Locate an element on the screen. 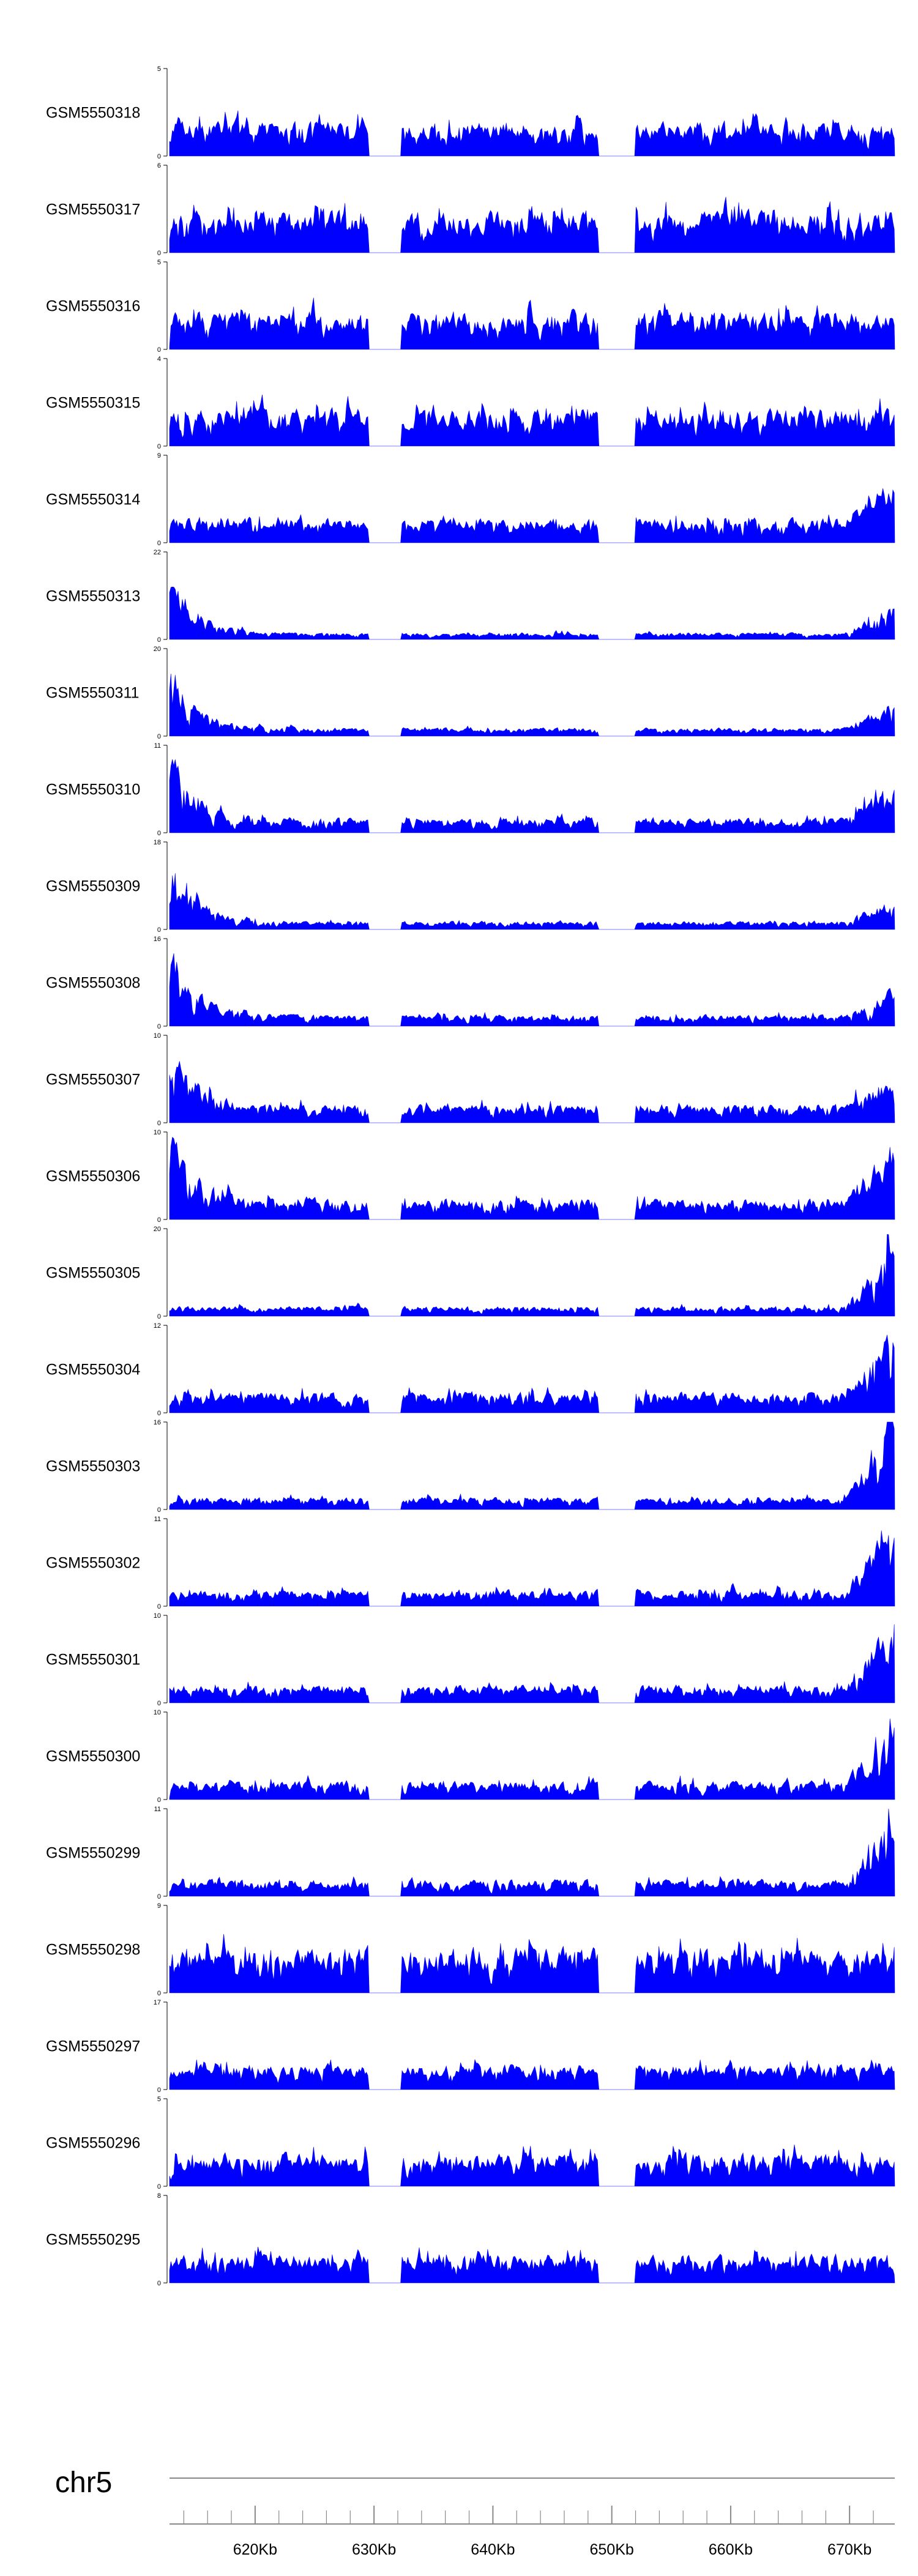  axis-tick-label: 670Kb is located at coordinates (849, 2550).